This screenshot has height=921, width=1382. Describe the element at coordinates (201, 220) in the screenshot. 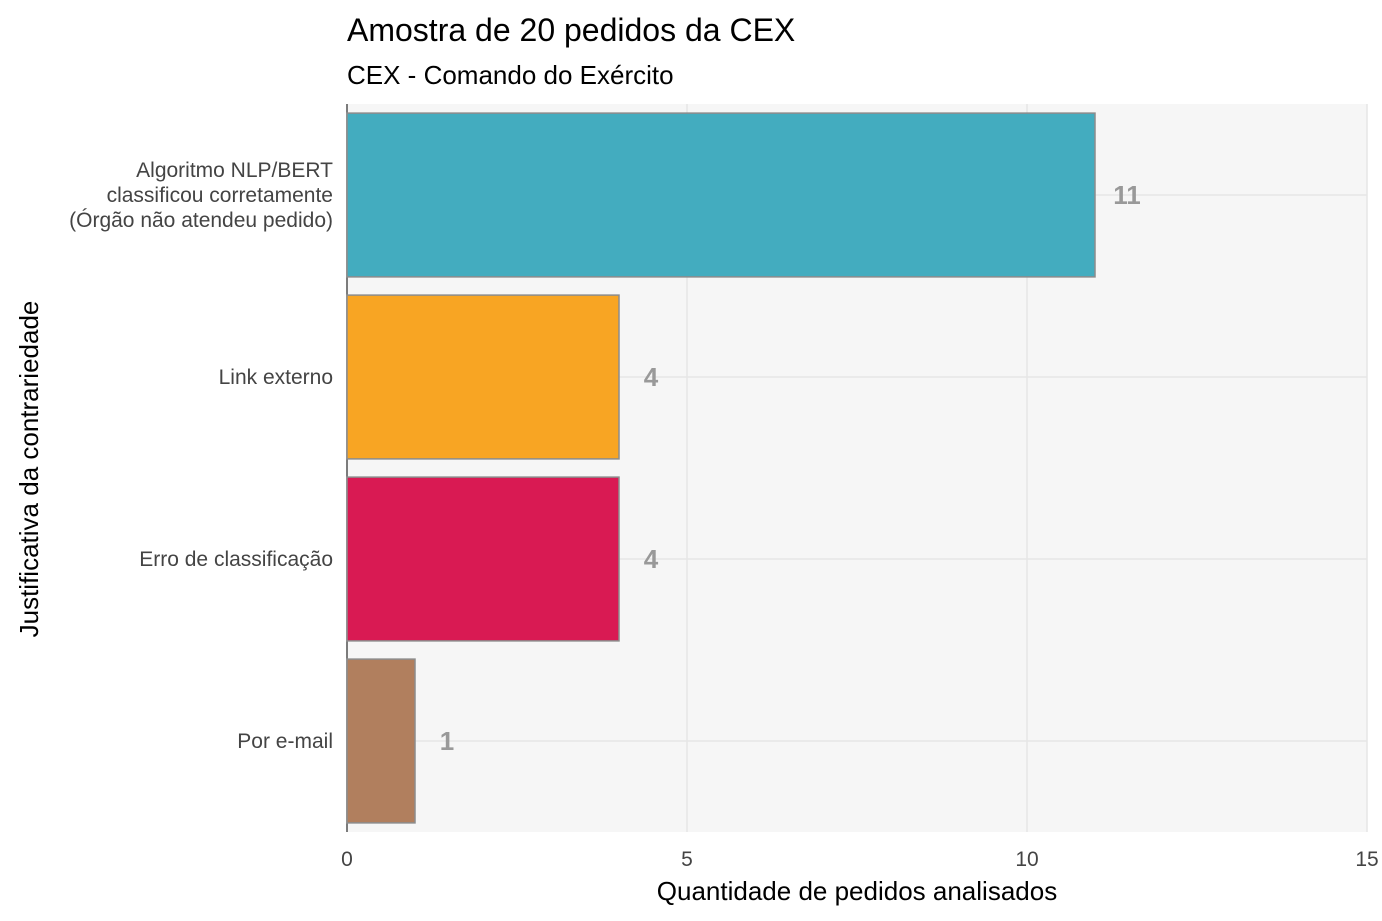

I see `category-label-line: (Órgão não atendeu pedido)` at that location.